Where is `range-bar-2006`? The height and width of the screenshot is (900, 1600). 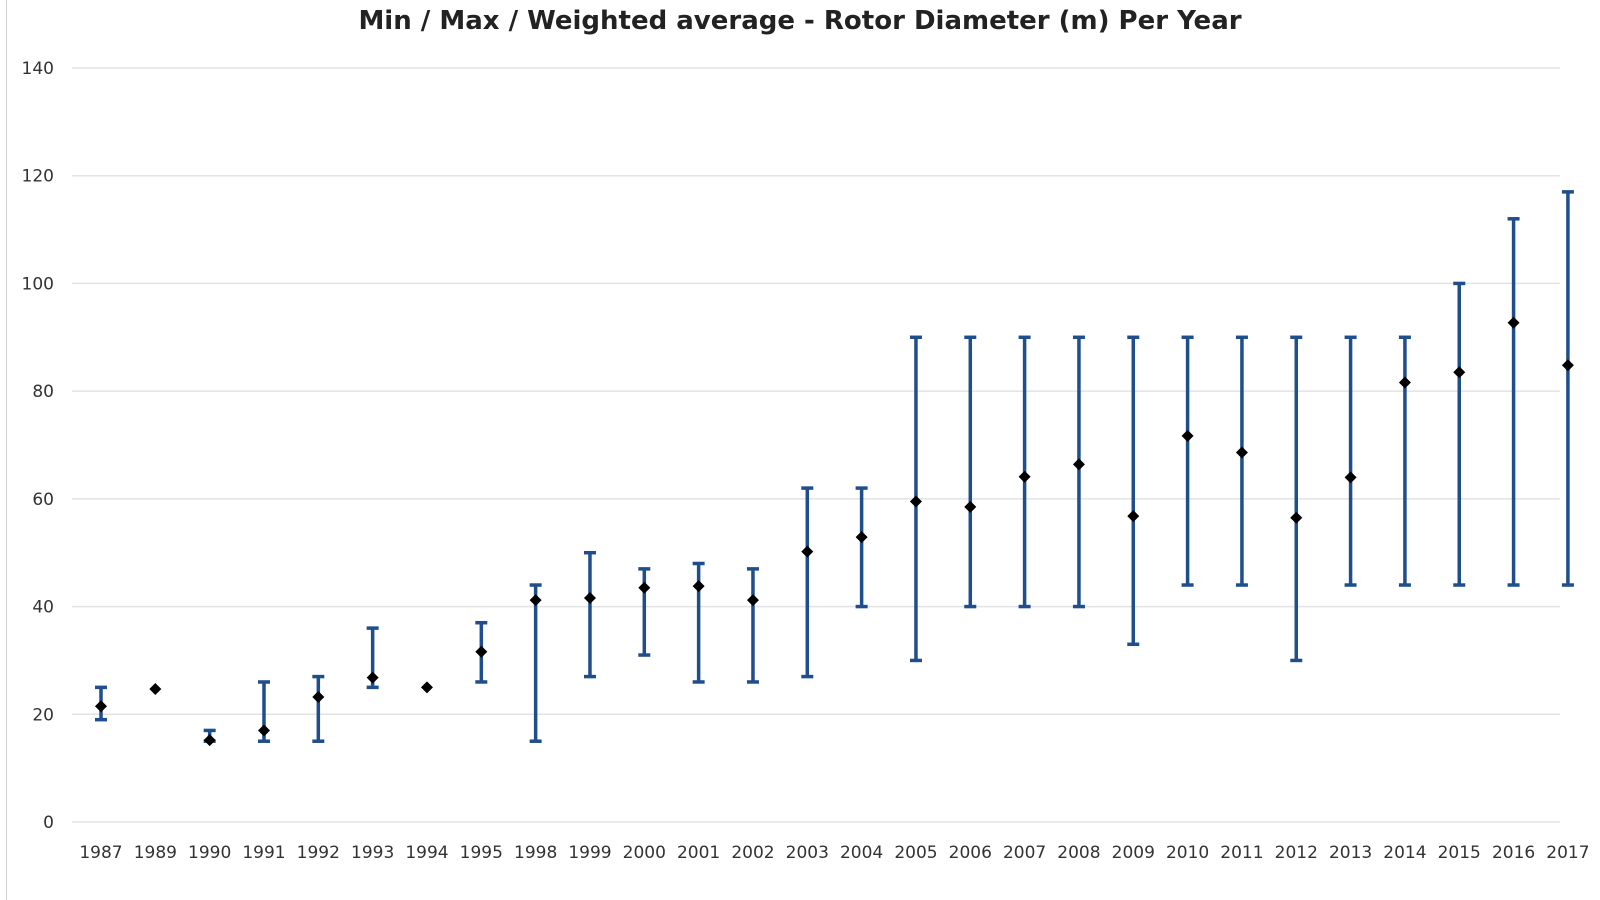
range-bar-2006 is located at coordinates (970, 472).